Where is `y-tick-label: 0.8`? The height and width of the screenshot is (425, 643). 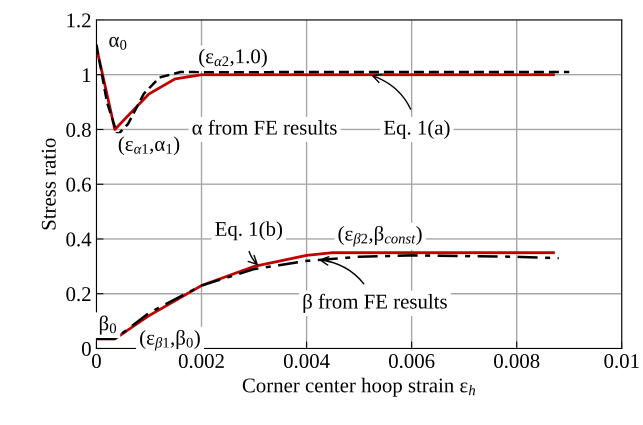
y-tick-label: 0.8 is located at coordinates (78, 130).